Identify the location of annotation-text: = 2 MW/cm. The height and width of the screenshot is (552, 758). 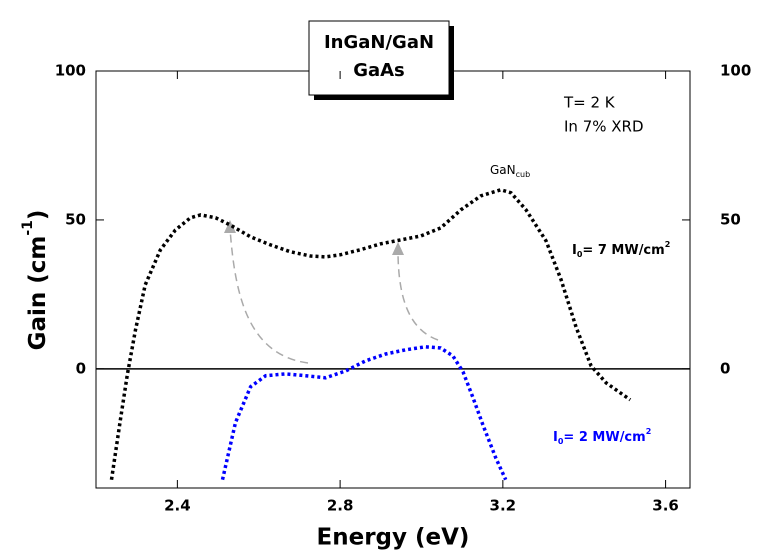
(604, 437).